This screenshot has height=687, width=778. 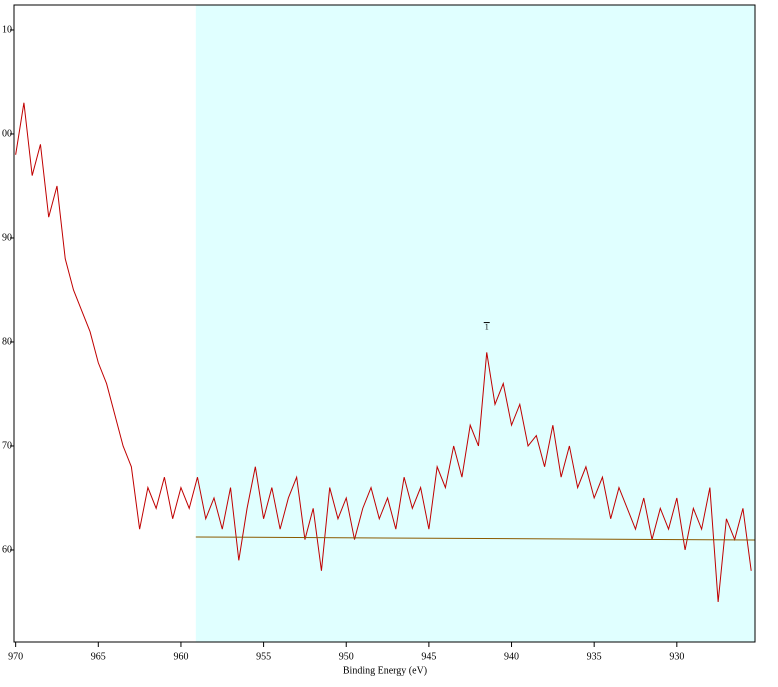 I want to click on x-tick-label: 945, so click(x=428, y=656).